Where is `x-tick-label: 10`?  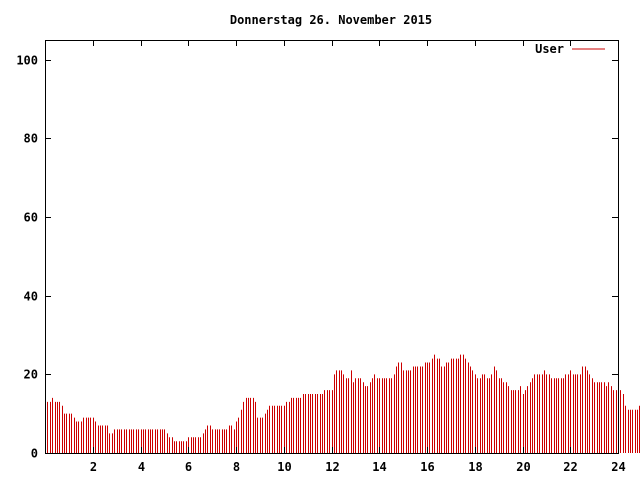
x-tick-label: 10 is located at coordinates (284, 467).